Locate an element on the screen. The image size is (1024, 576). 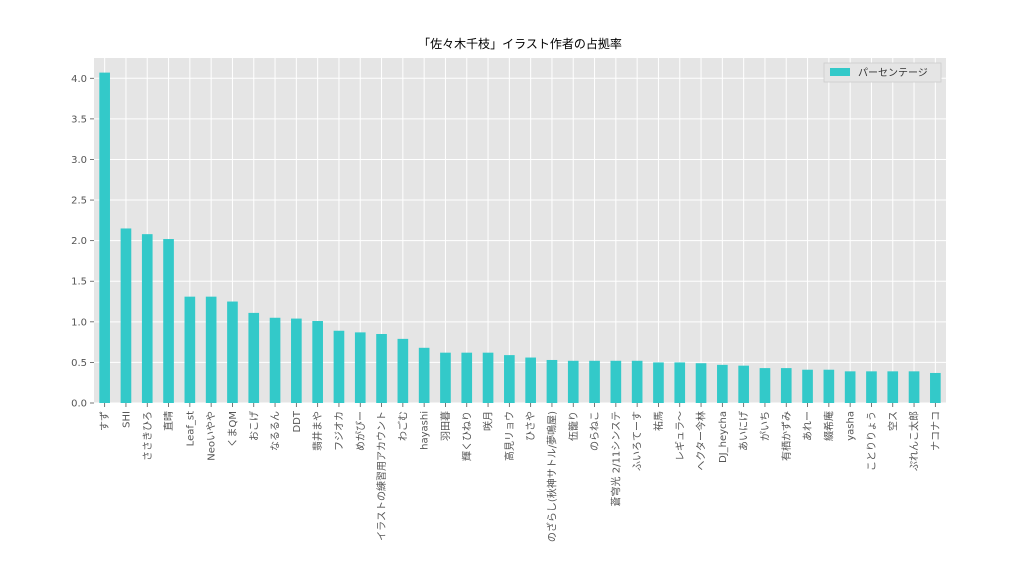
x-tick-label: 翡井まや is located at coordinates (317, 431).